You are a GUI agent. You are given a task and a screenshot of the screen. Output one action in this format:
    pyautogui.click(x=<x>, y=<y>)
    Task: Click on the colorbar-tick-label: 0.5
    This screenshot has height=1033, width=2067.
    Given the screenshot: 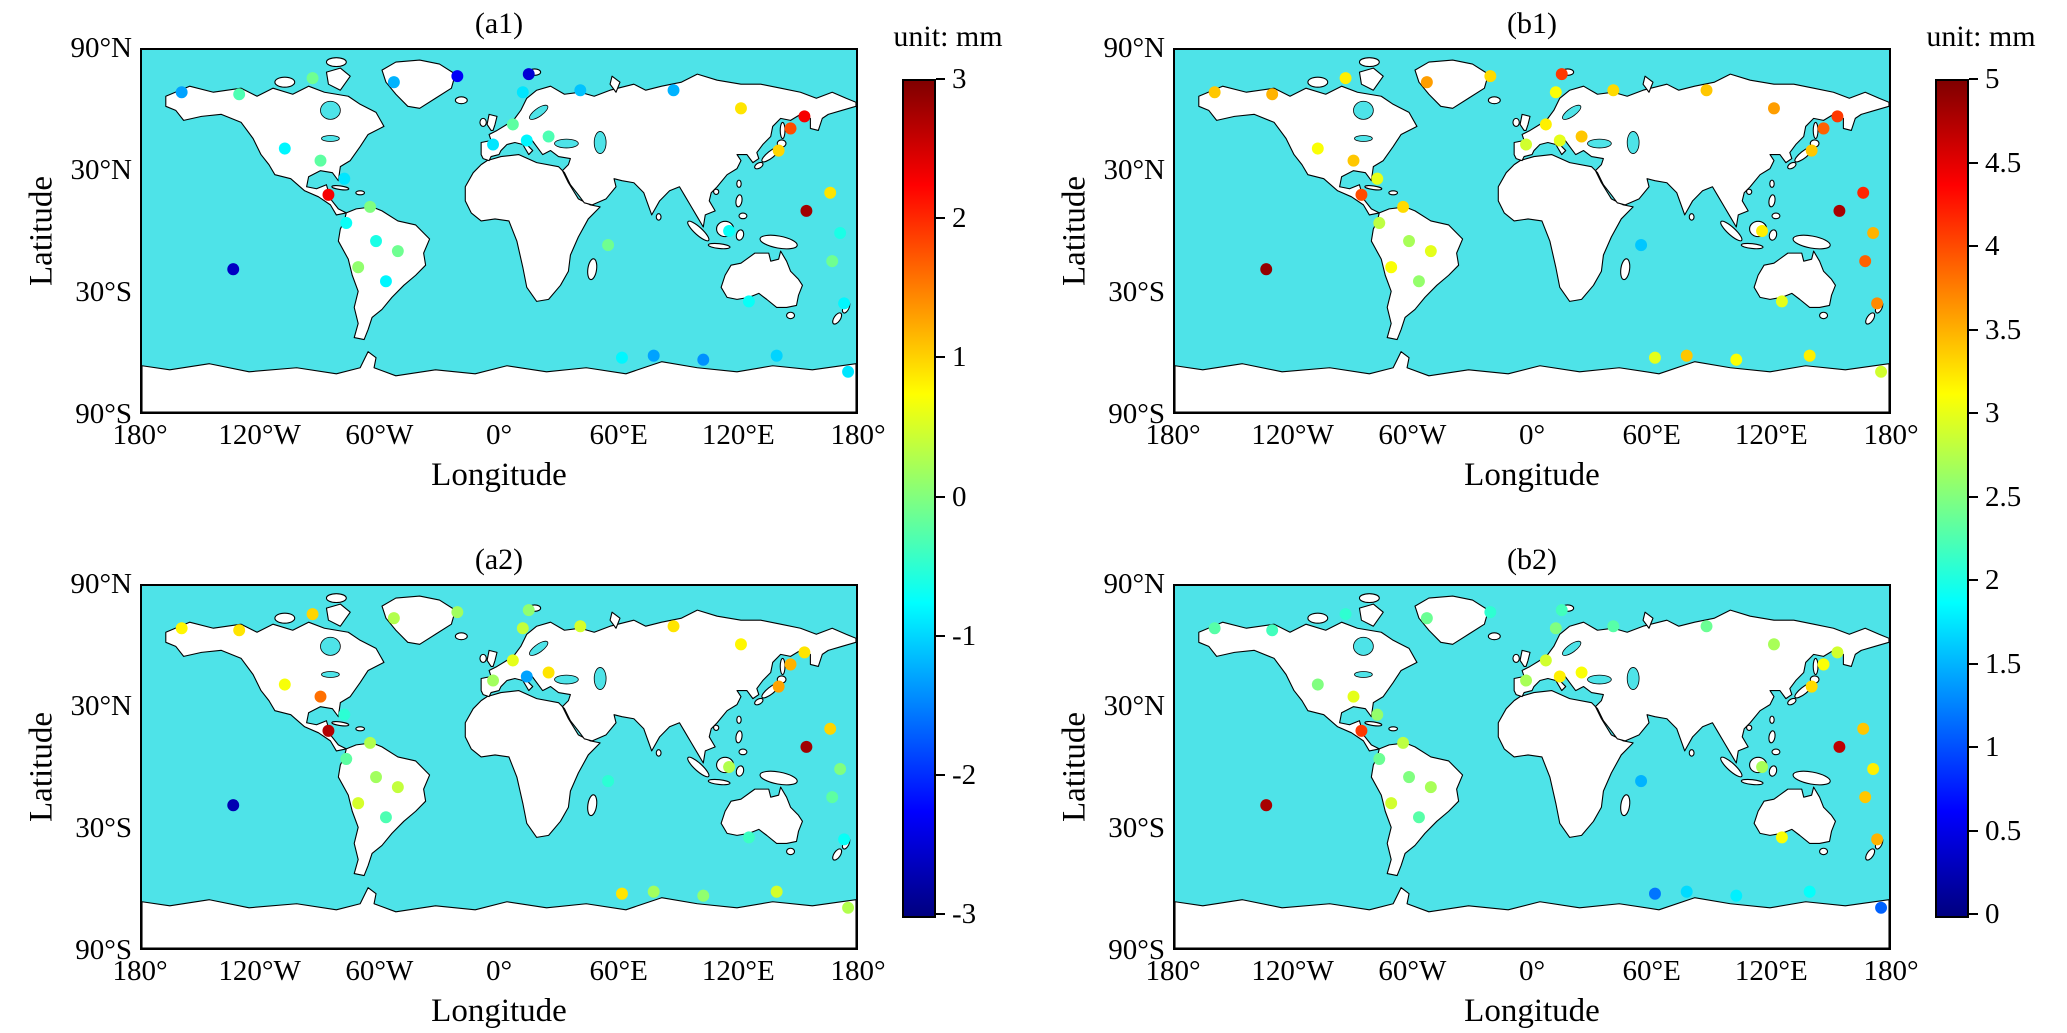 What is the action you would take?
    pyautogui.click(x=2003, y=830)
    